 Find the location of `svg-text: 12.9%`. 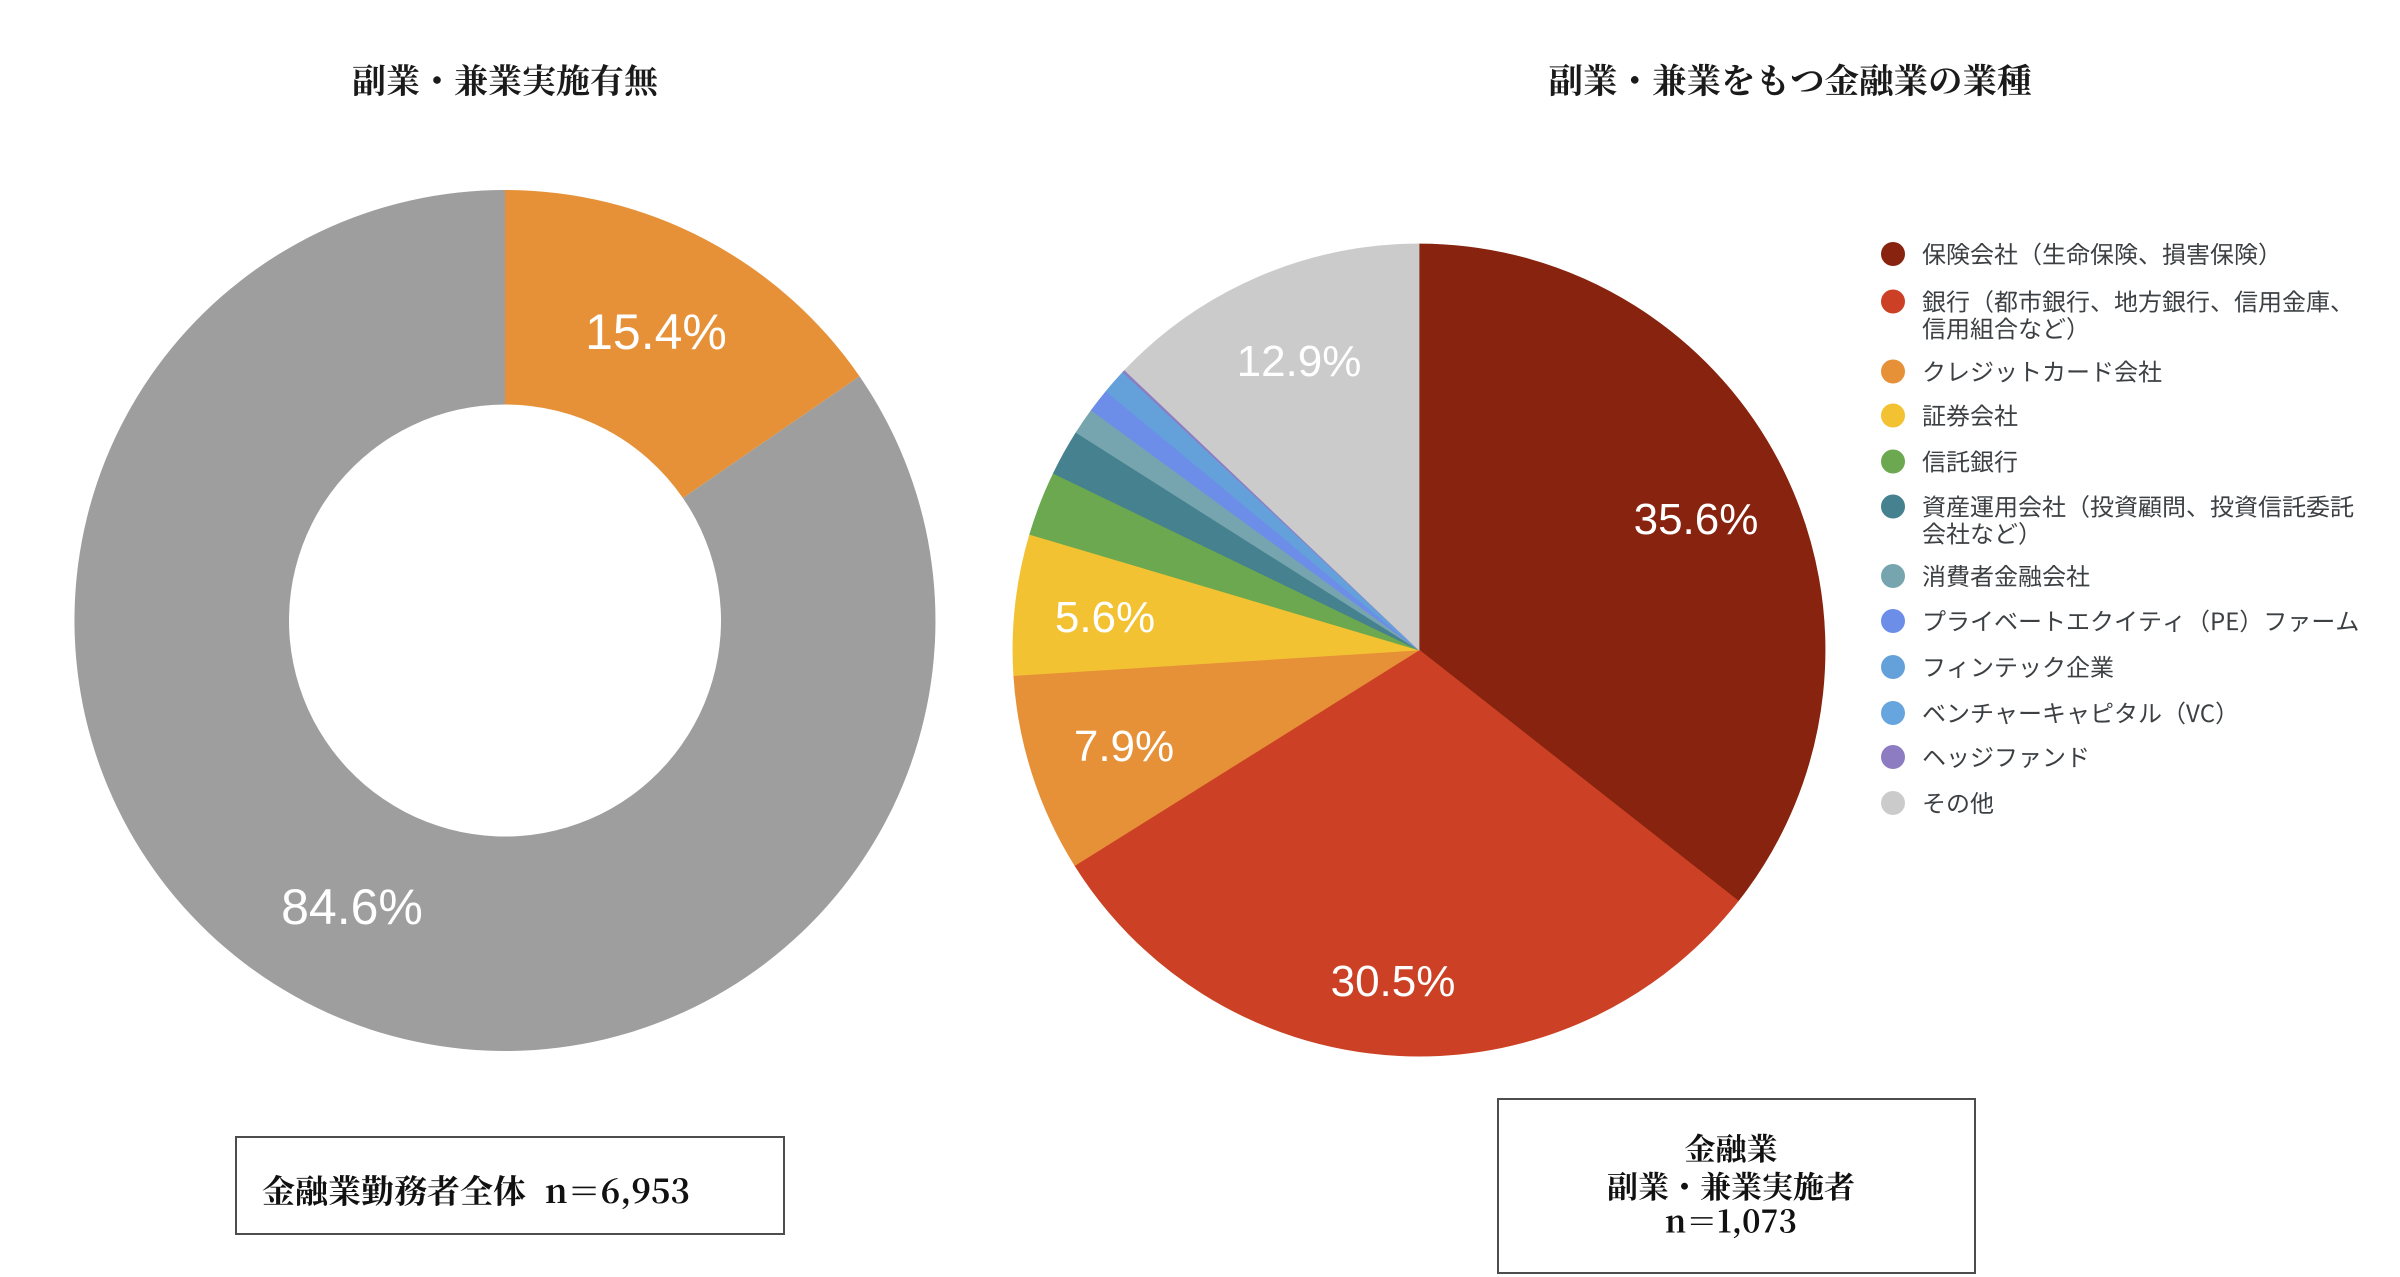

svg-text: 12.9% is located at coordinates (1299, 361).